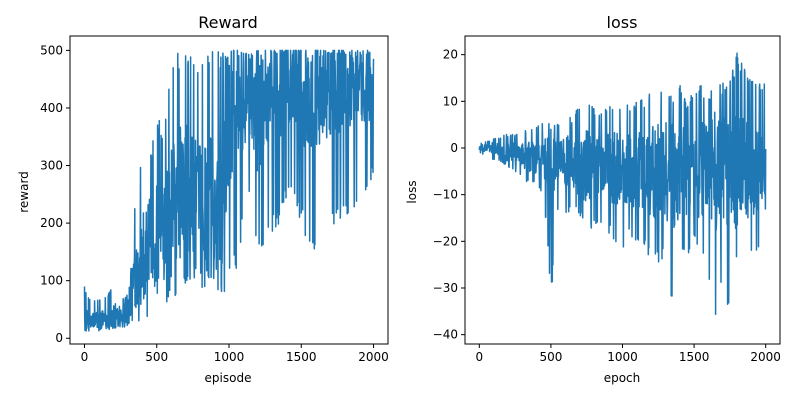  Describe the element at coordinates (454, 148) in the screenshot. I see `loss-y-tick-label: 0` at that location.